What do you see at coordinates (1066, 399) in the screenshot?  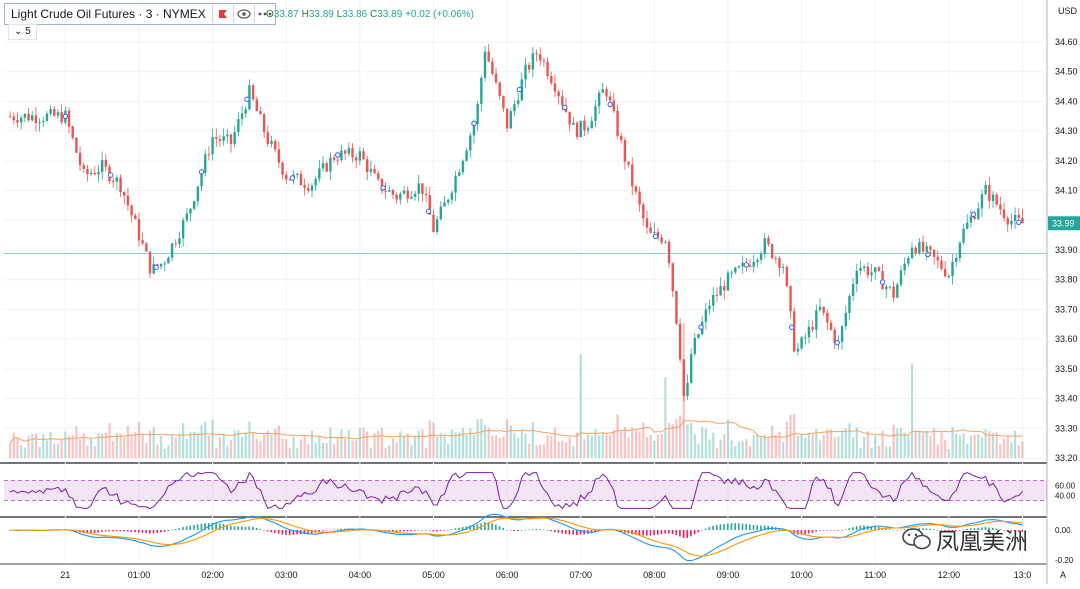 I see `y-tick-label: 33.40` at bounding box center [1066, 399].